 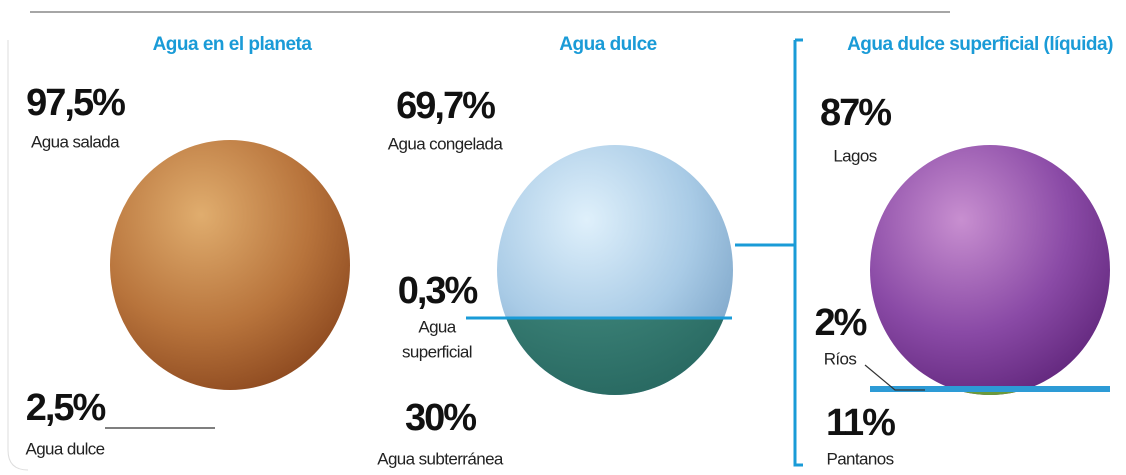 I want to click on value: 2%, so click(x=841, y=323).